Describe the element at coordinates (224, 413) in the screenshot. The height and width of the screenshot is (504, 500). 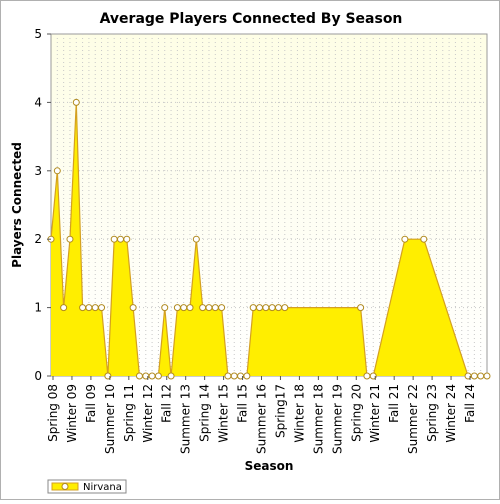
I see `x-tick-label: Winter 15` at that location.